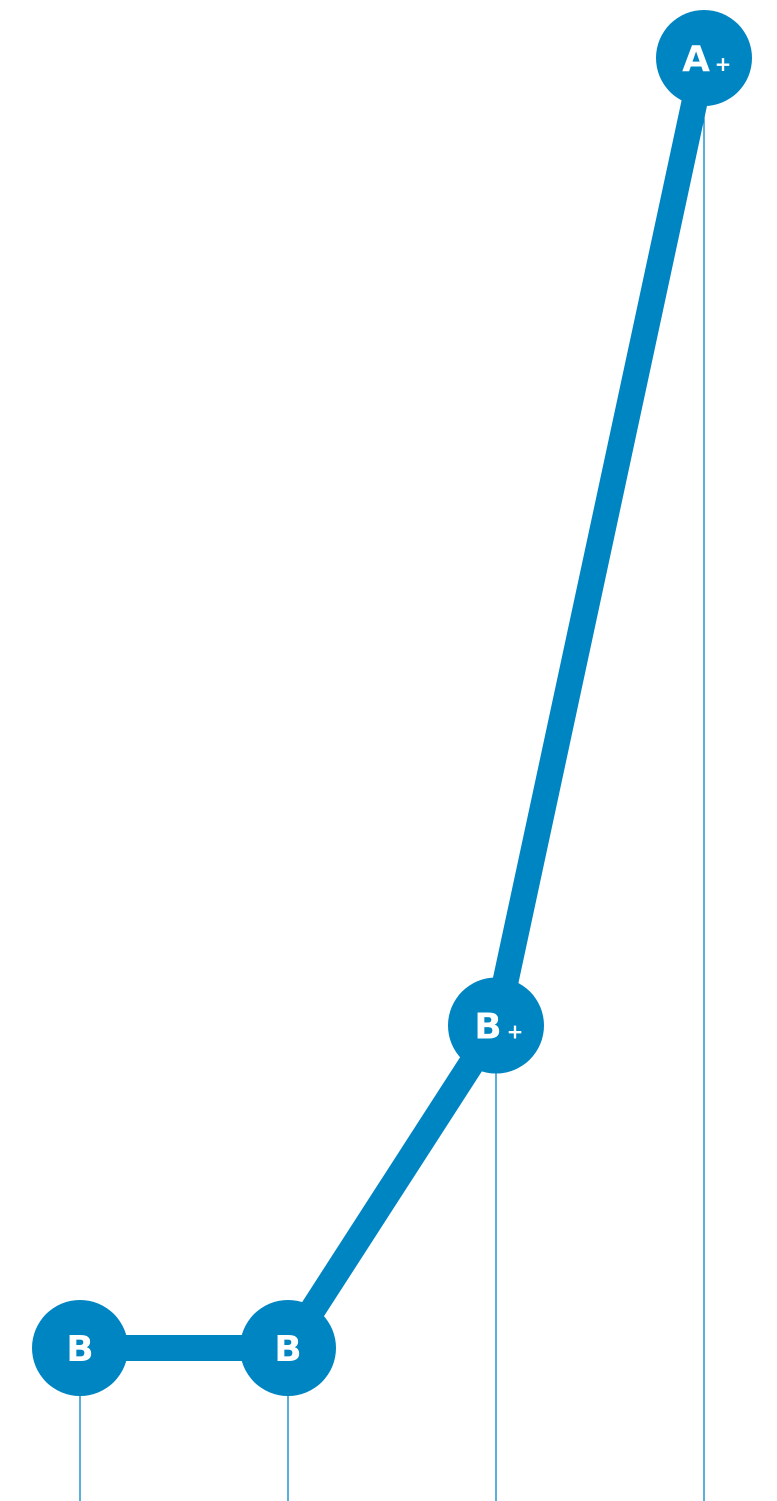 This screenshot has height=1501, width=777. I want to click on grade-marker-3: B +, so click(496, 1025).